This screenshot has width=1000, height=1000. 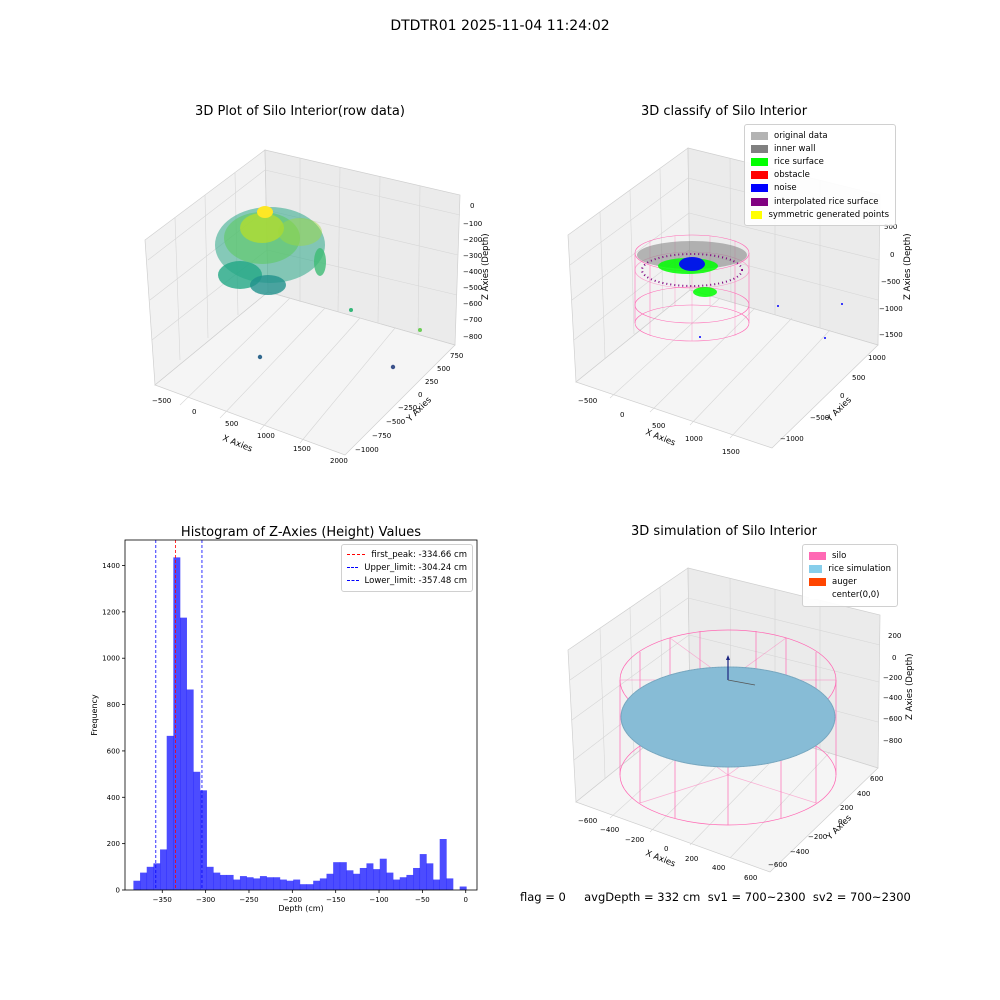 What do you see at coordinates (856, 595) in the screenshot?
I see `legend-label: center(0,0)` at bounding box center [856, 595].